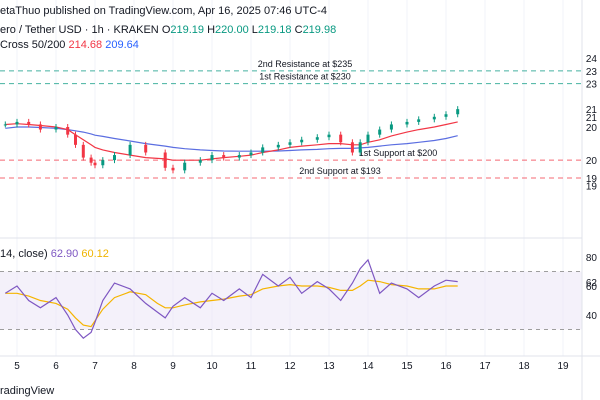 Image resolution: width=600 pixels, height=400 pixels. I want to click on rsi-ma-value: 60.12, so click(95, 254).